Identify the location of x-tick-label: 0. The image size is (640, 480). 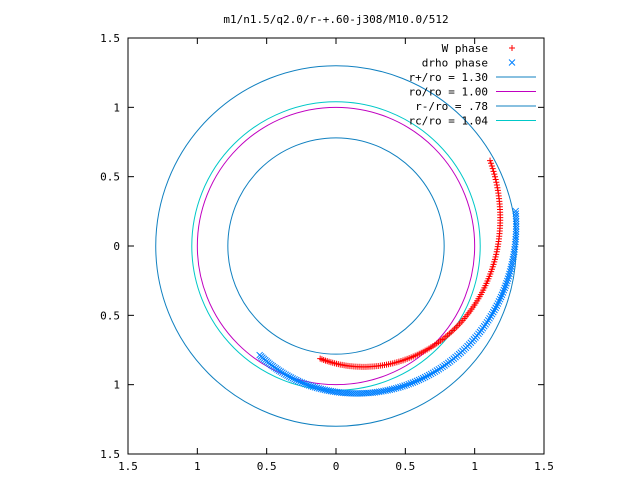
(336, 466).